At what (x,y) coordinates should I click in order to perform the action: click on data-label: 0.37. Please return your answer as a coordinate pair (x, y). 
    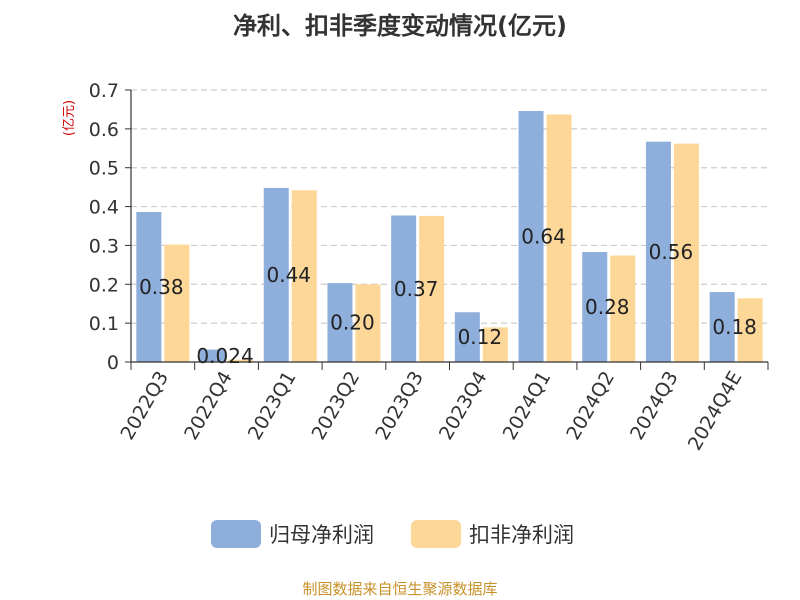
    Looking at the image, I should click on (416, 289).